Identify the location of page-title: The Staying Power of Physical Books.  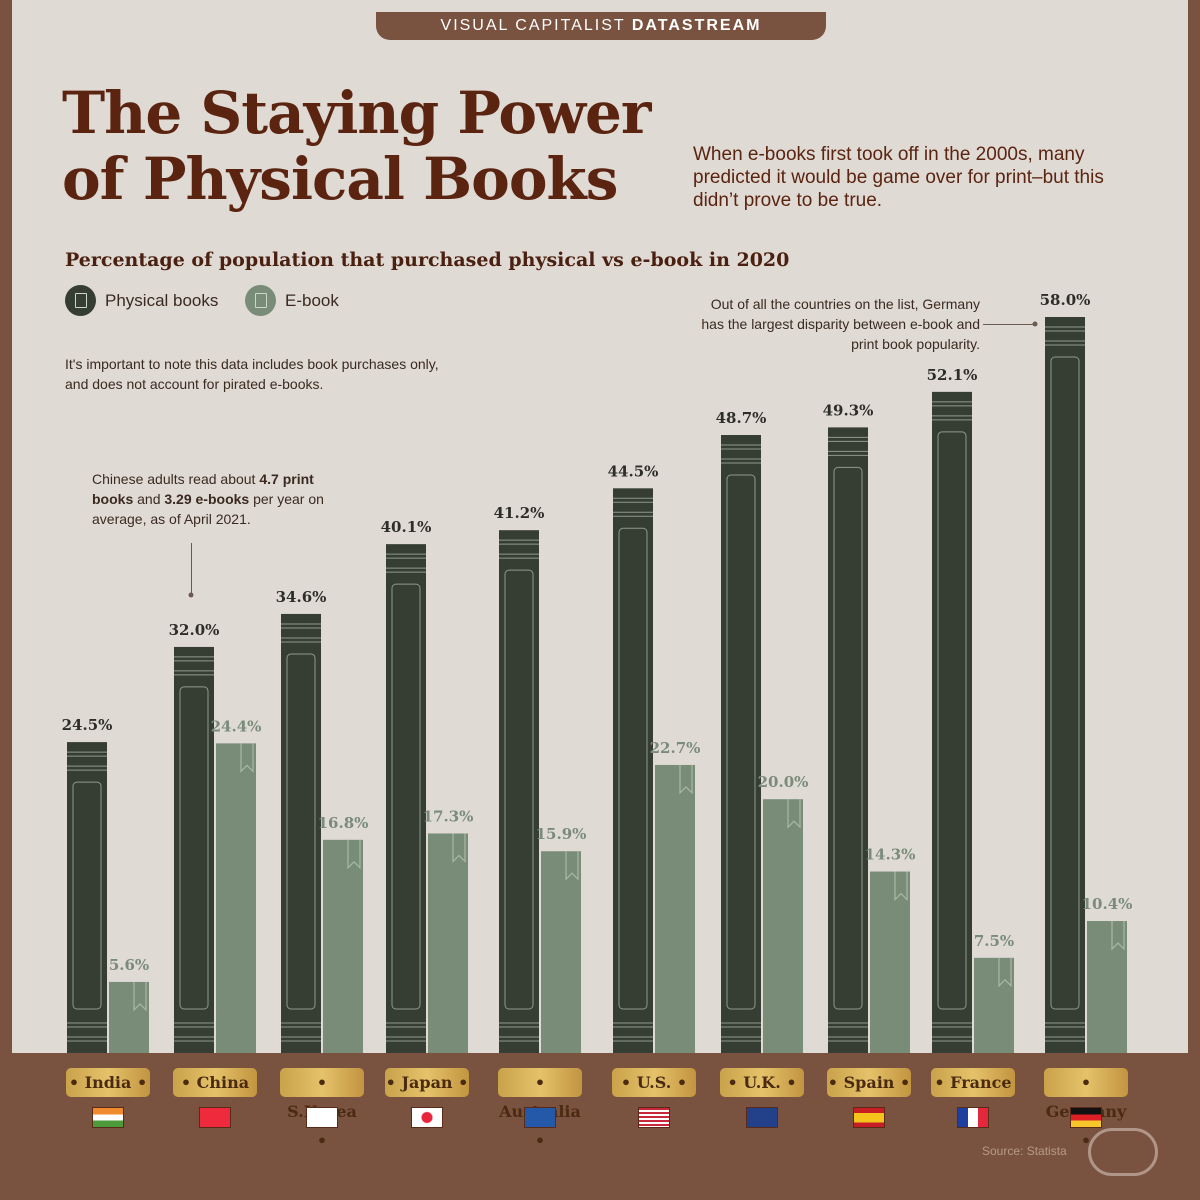
(356, 146).